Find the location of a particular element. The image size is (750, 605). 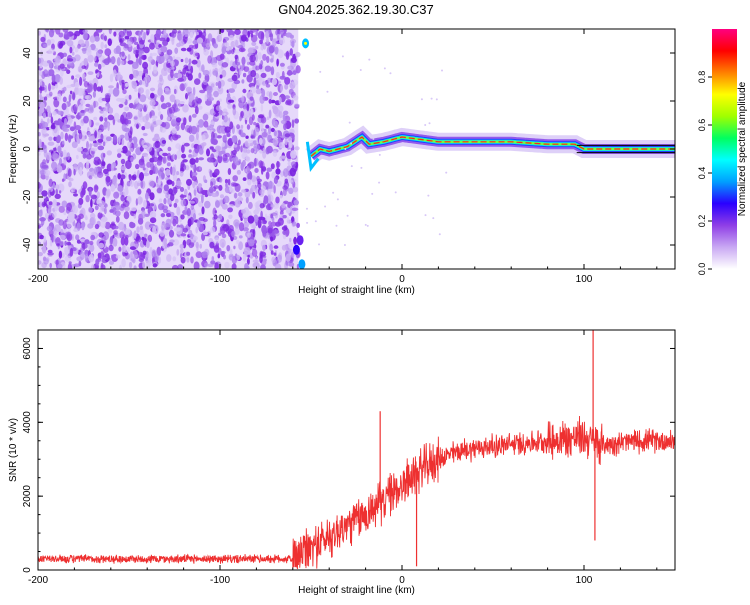

y-tick-label: -40 is located at coordinates (27, 244).